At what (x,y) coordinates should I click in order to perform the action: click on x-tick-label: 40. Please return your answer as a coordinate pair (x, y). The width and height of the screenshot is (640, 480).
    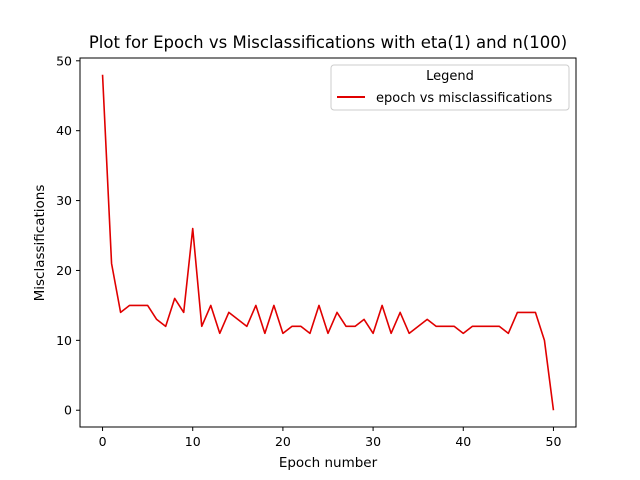
    Looking at the image, I should click on (463, 441).